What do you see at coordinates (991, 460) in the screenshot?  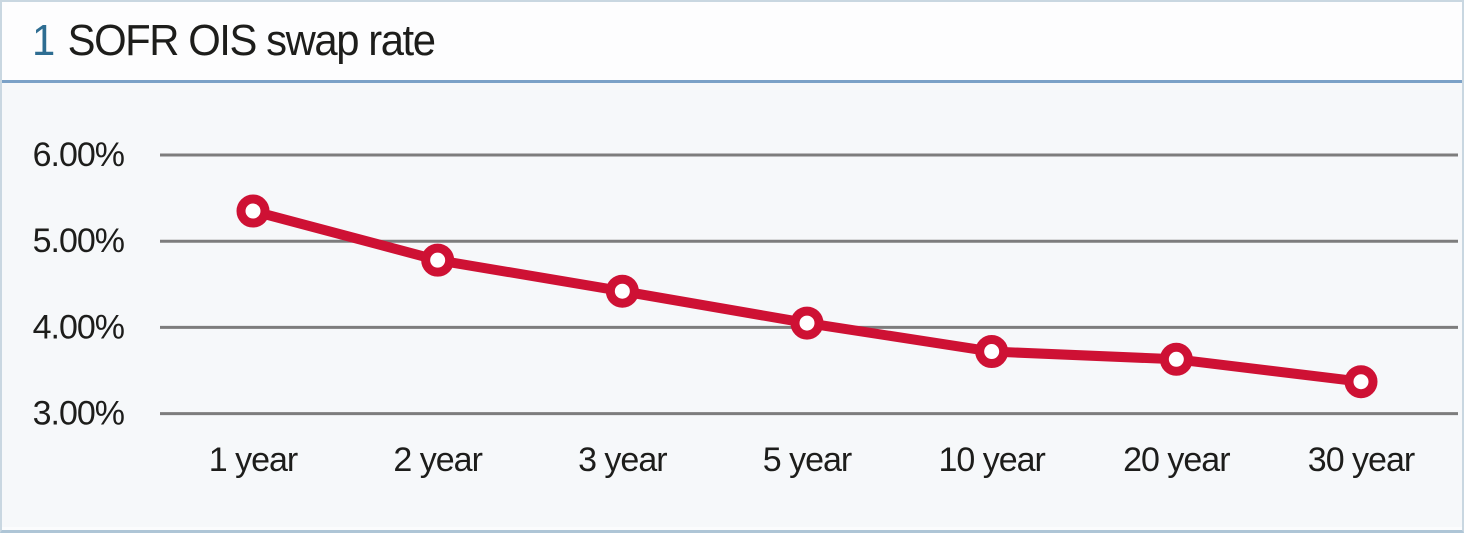 I see `x-tick-label: 10 year` at bounding box center [991, 460].